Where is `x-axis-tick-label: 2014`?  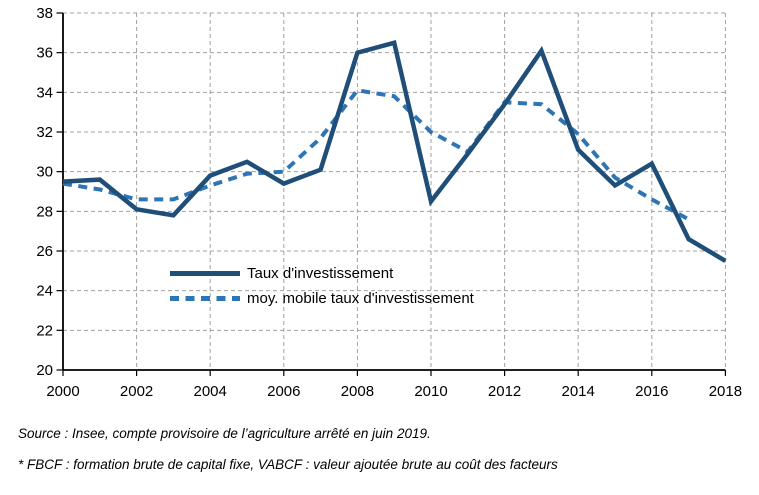
x-axis-tick-label: 2014 is located at coordinates (578, 391).